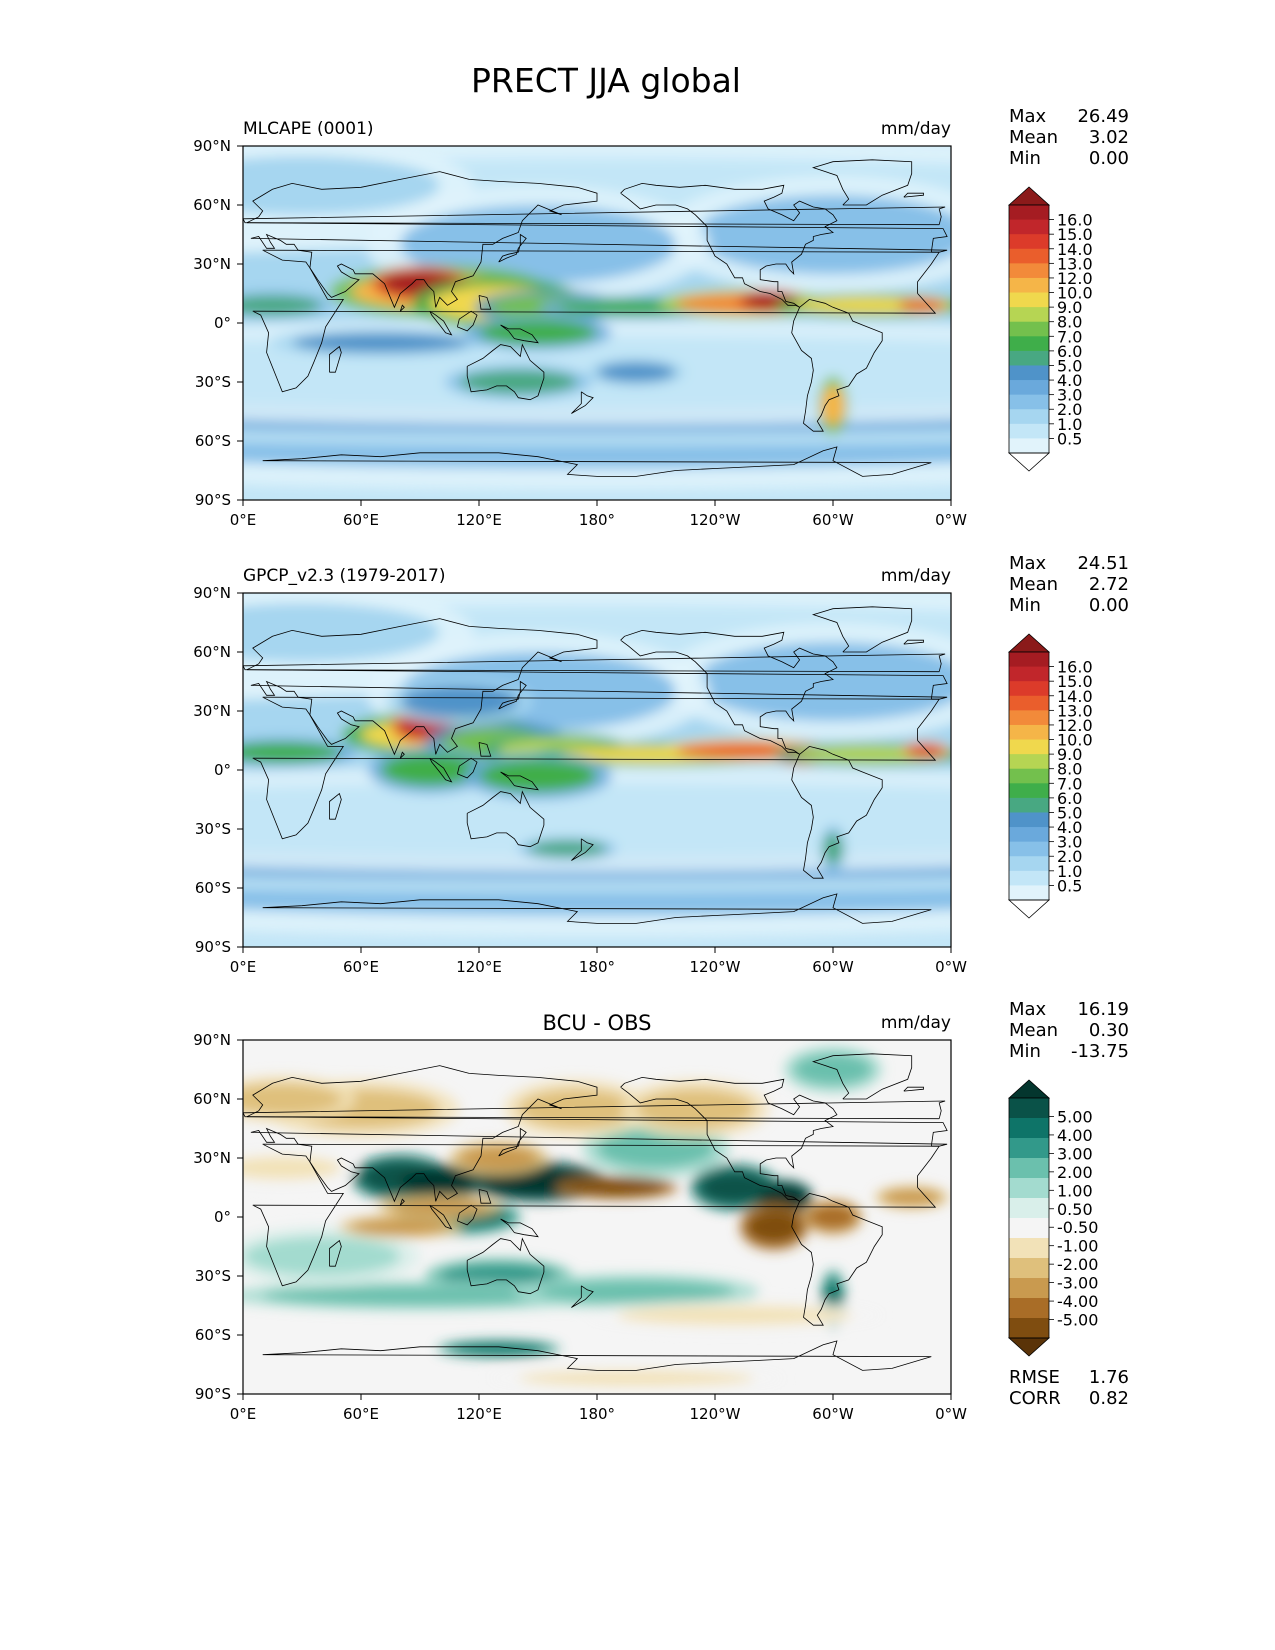 The height and width of the screenshot is (1650, 1275). What do you see at coordinates (1109, 158) in the screenshot?
I see `stat-value: 0.00` at bounding box center [1109, 158].